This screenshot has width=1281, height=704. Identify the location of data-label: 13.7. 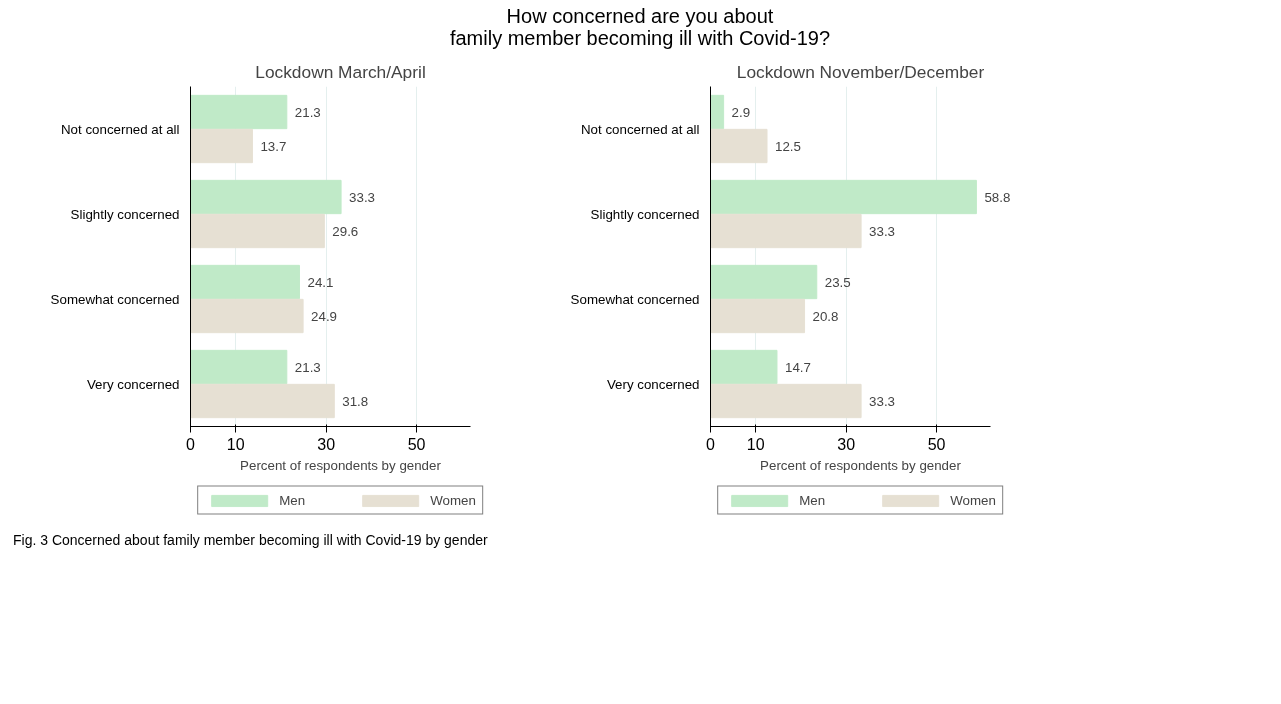
(273, 146).